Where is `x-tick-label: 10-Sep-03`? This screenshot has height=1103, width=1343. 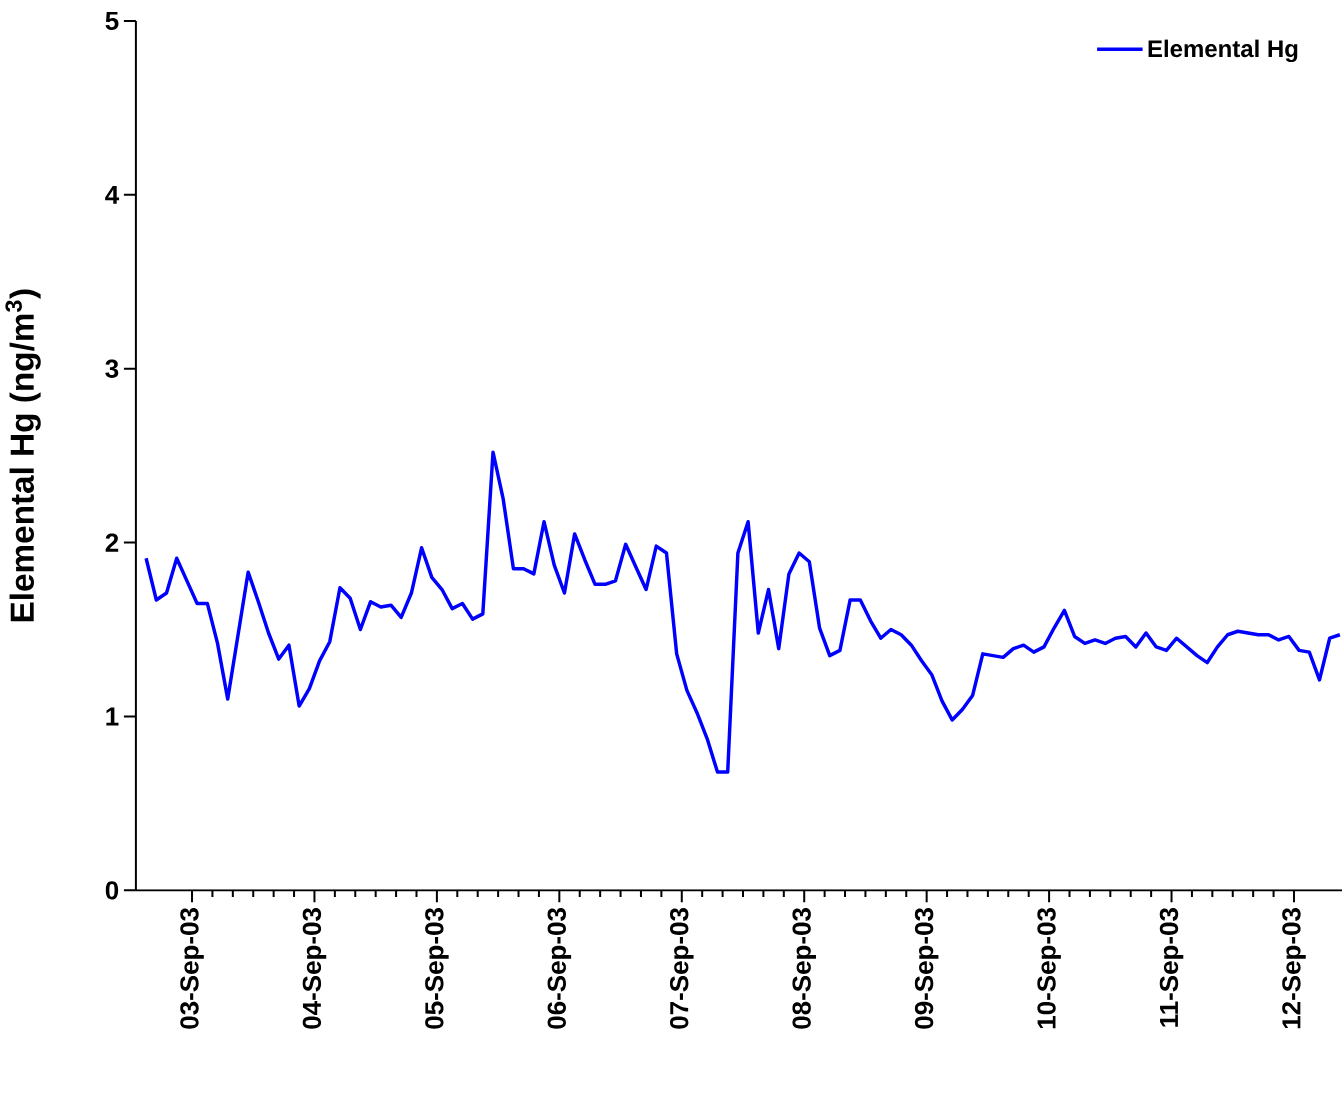 x-tick-label: 10-Sep-03 is located at coordinates (1049, 968).